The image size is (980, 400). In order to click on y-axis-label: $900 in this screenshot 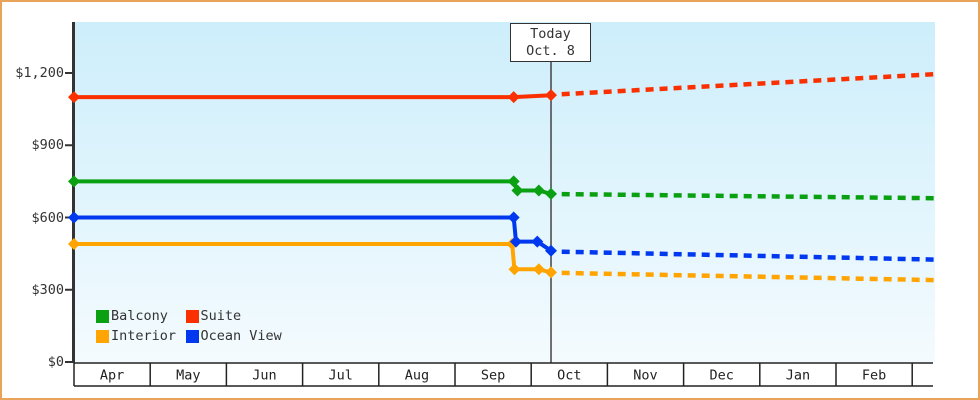, I will do `click(47, 145)`.